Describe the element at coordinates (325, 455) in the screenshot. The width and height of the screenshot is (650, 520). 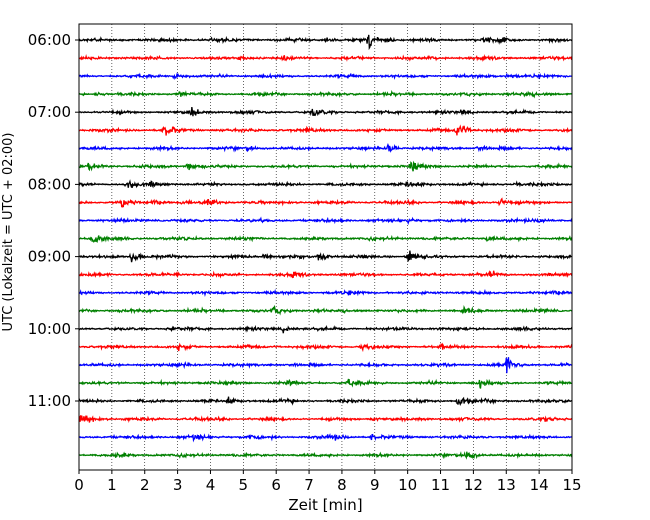
I see `trace-11:45` at that location.